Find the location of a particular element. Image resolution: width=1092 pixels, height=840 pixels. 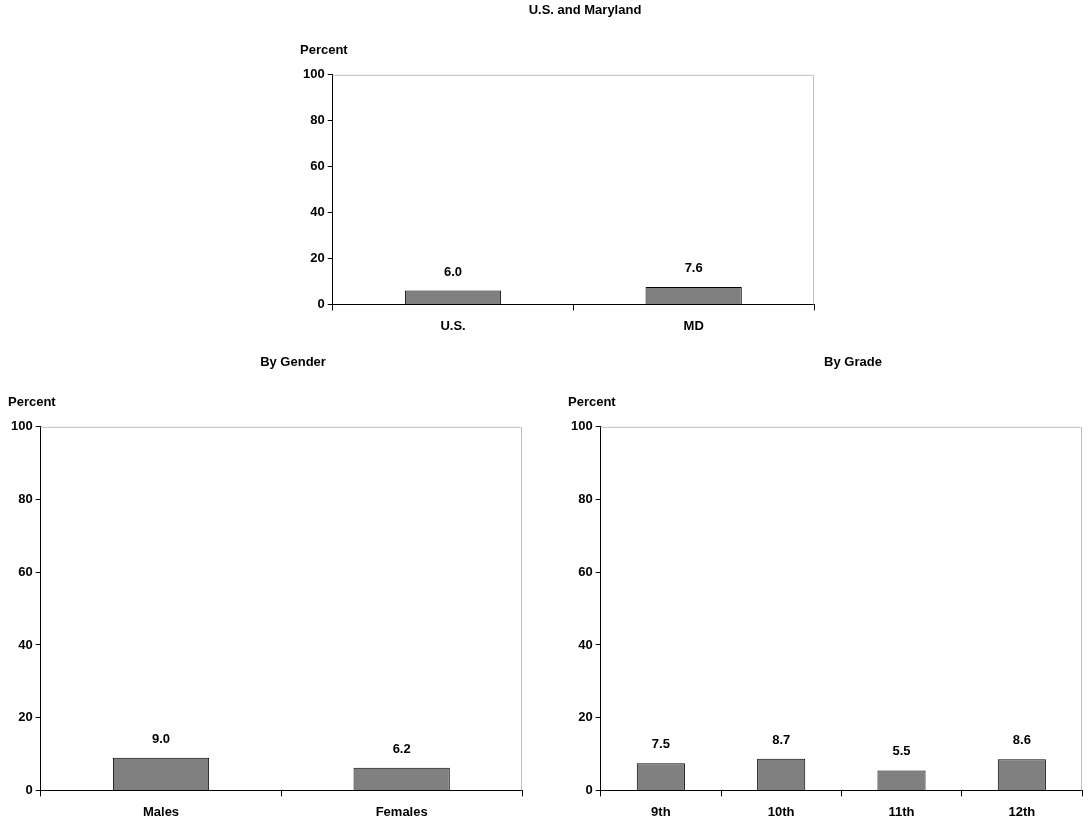

chart-title: By Gender is located at coordinates (293, 361).